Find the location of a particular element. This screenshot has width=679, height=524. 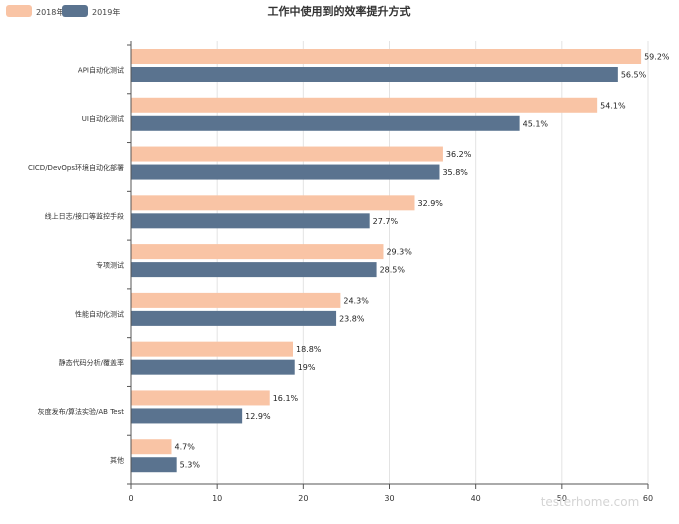

x-tick-label: 40 is located at coordinates (476, 498).